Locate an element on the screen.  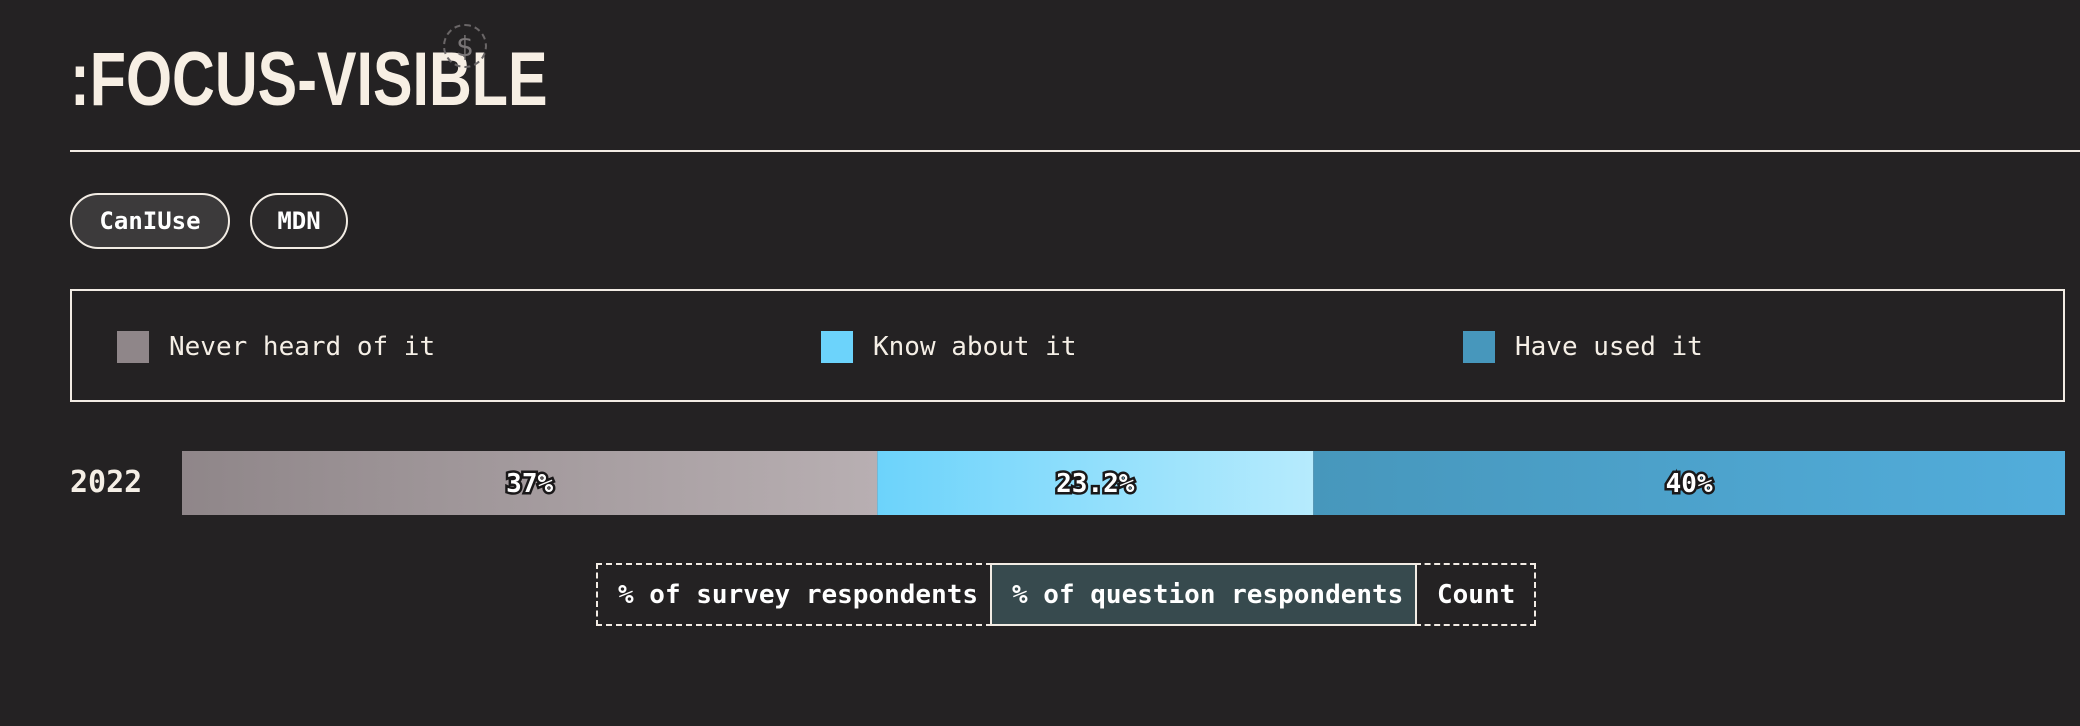
title-divider is located at coordinates (1075, 151).